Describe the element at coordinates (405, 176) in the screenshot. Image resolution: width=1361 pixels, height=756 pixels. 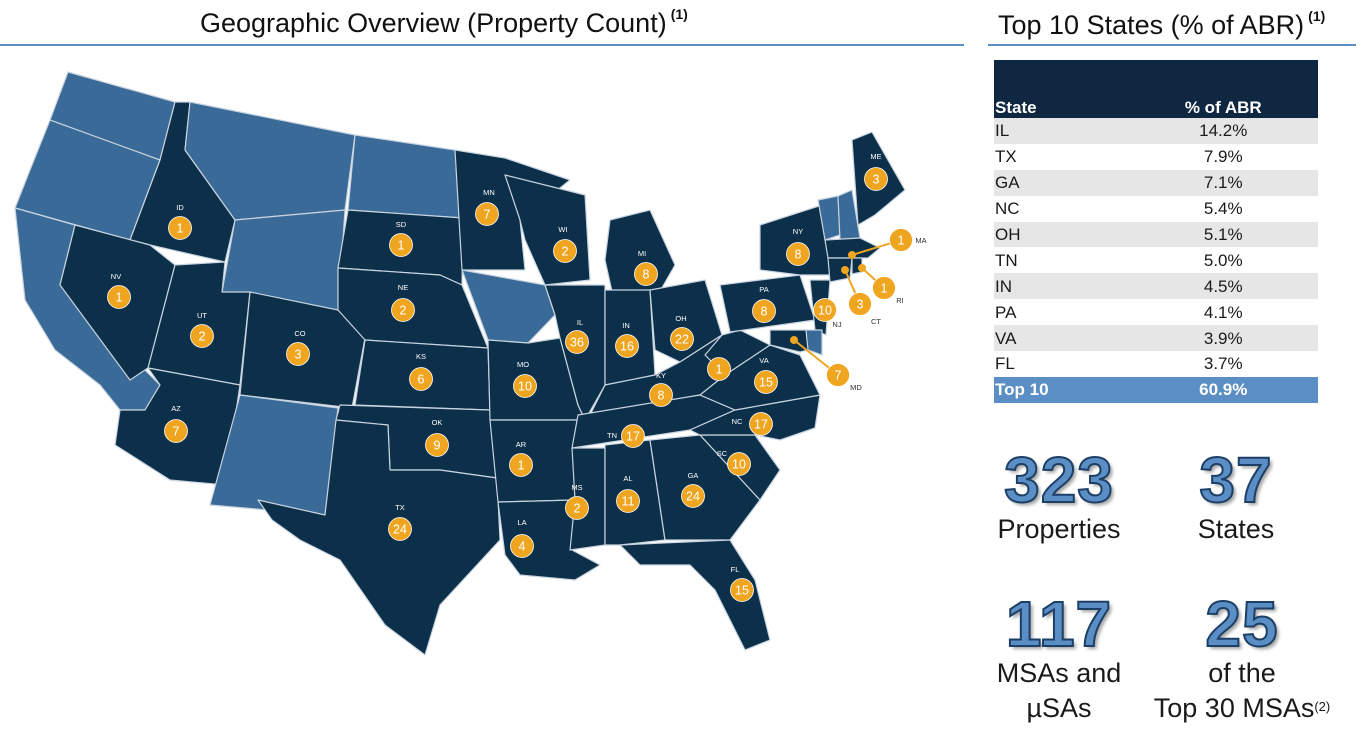
I see `state-nd` at that location.